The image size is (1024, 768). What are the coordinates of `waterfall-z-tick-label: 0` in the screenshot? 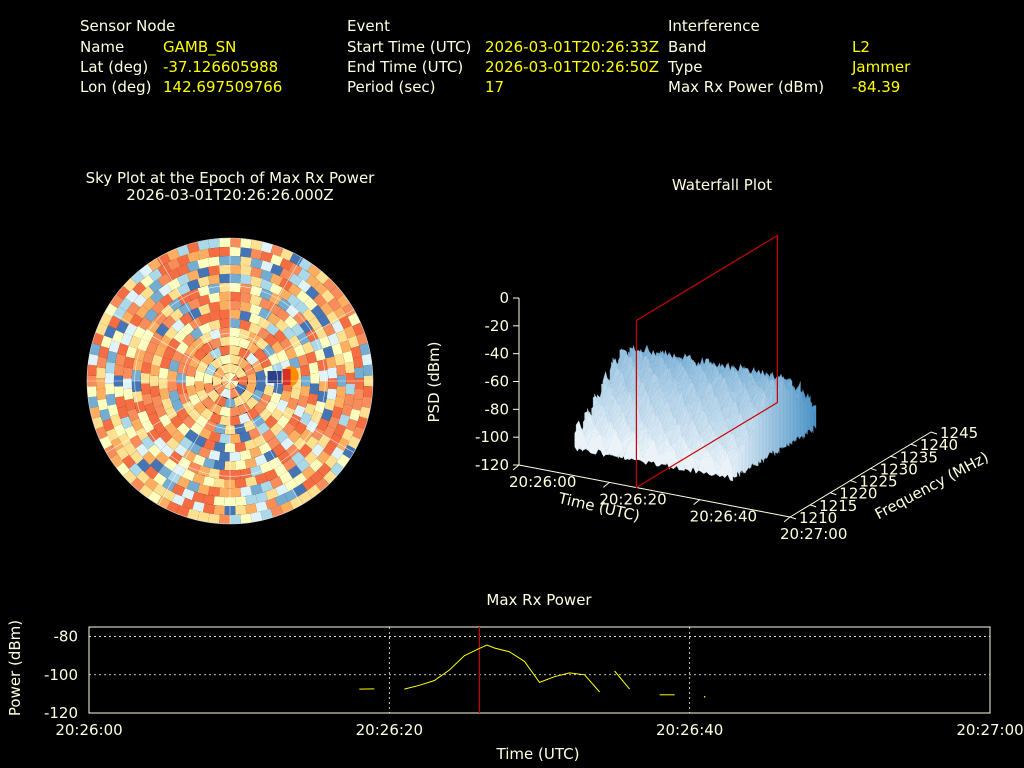 It's located at (504, 298).